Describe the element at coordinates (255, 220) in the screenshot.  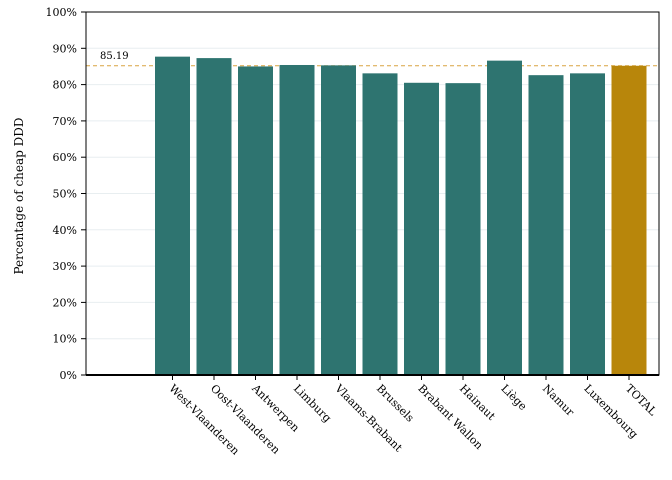
I see `bar-antwerpen` at that location.